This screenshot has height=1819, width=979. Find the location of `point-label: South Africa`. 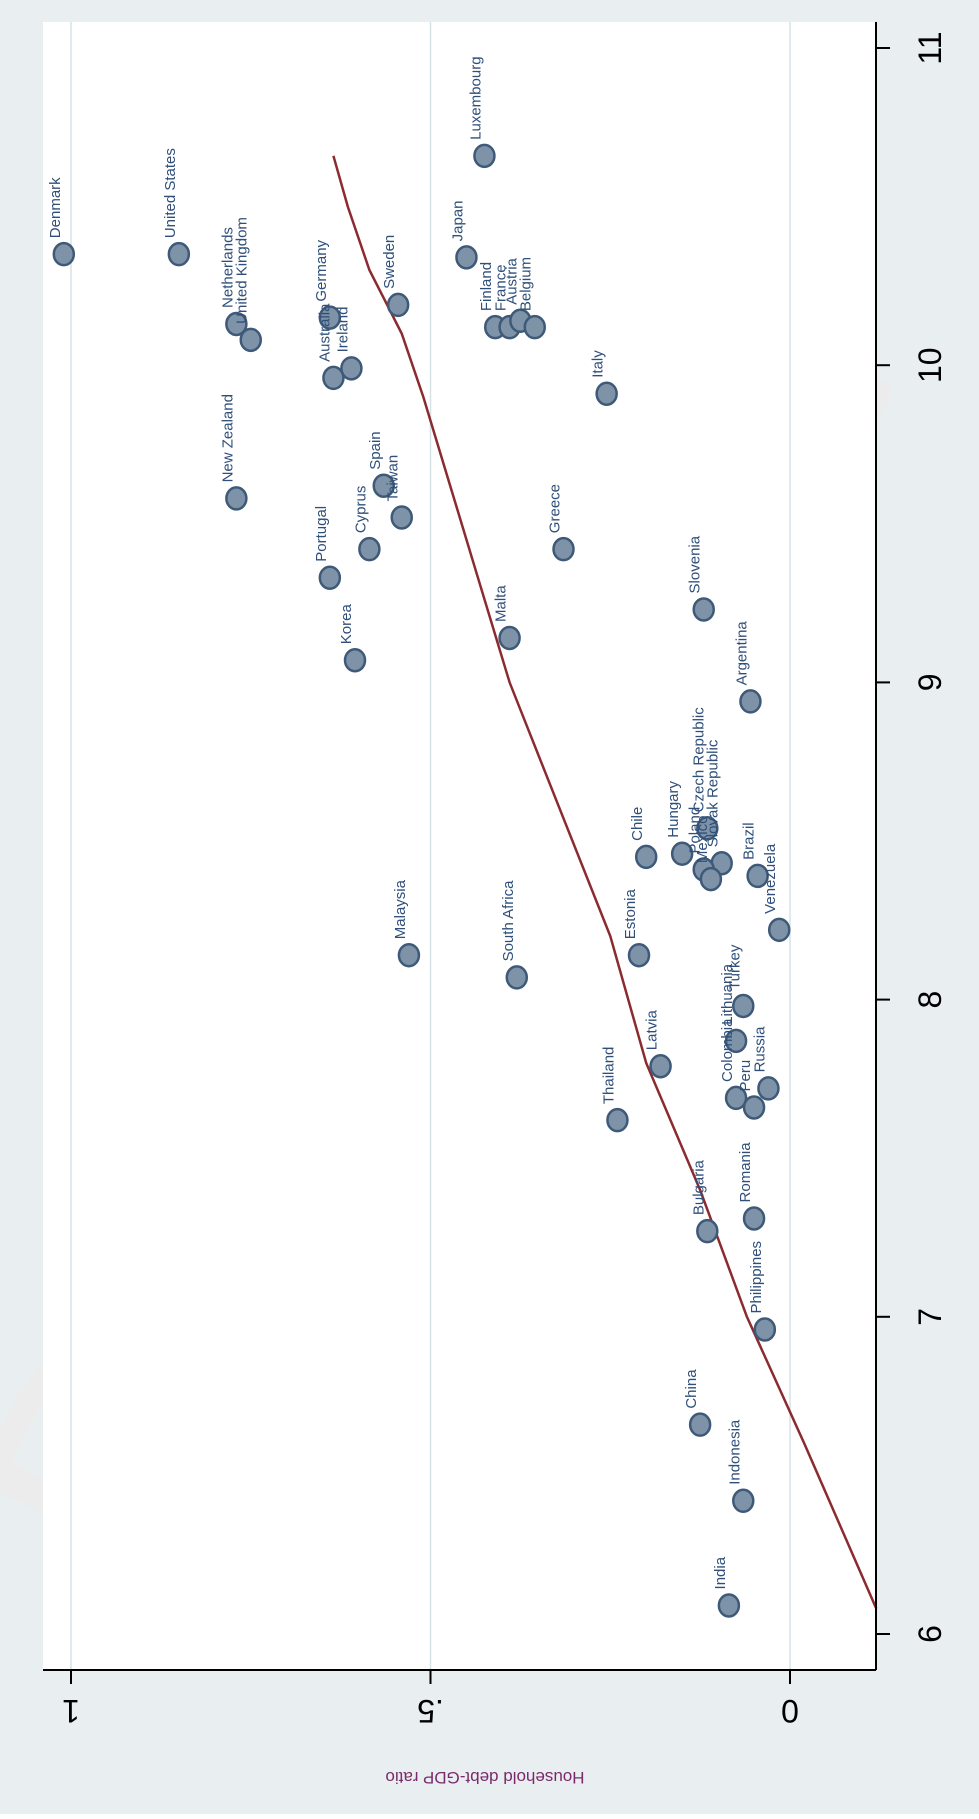

point-label: South Africa is located at coordinates (508, 921).